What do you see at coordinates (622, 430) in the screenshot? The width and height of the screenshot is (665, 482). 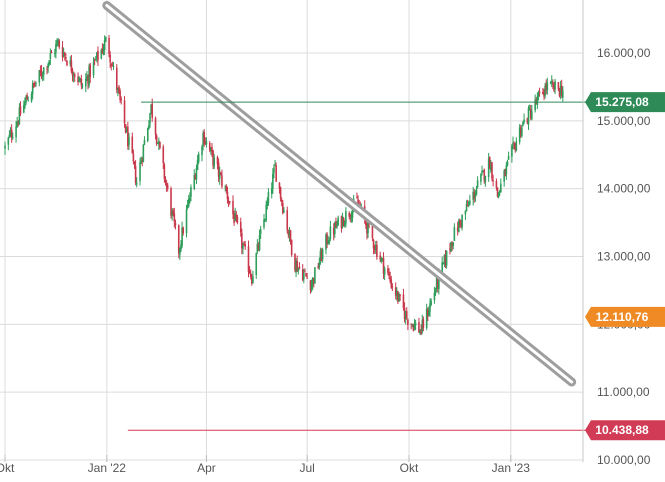 I see `support-badge-label: 10.438,88` at bounding box center [622, 430].